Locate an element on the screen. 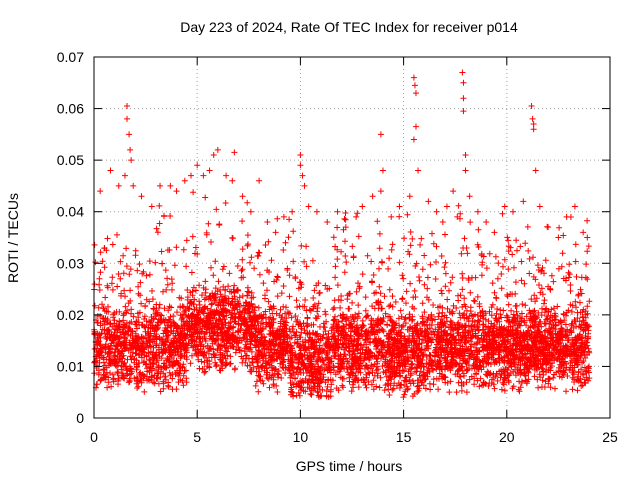 The image size is (640, 480). y-tick-label: 0.04 is located at coordinates (70, 212).